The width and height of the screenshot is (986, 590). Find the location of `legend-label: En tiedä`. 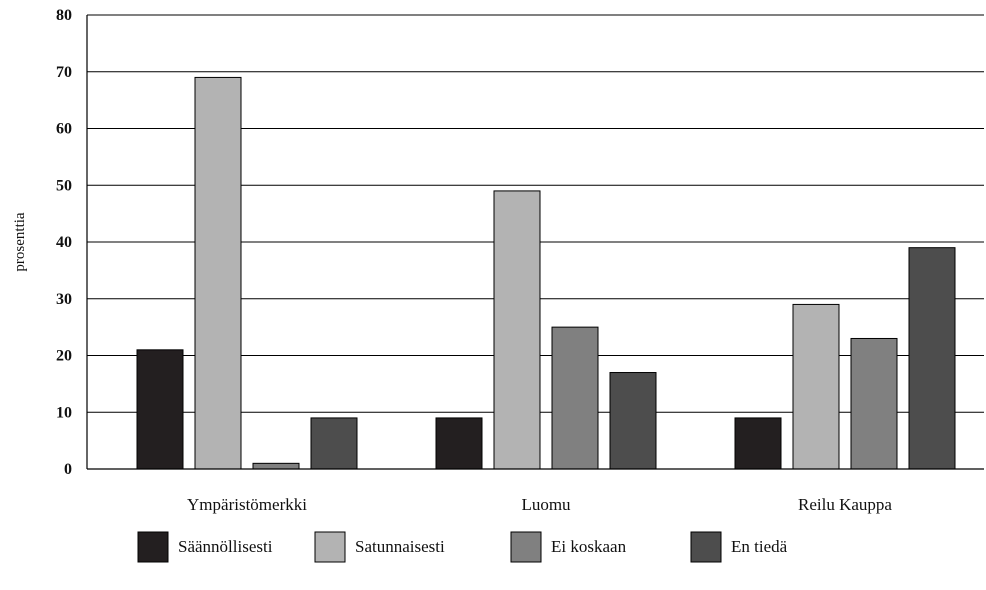

legend-label: En tiedä is located at coordinates (759, 546).